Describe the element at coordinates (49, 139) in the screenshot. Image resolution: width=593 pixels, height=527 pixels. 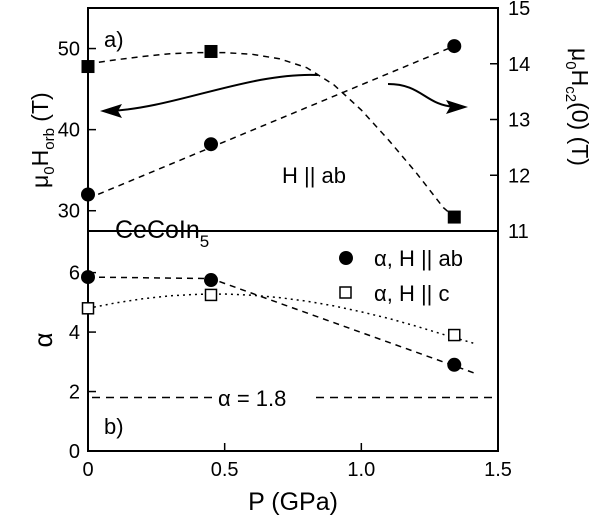
I see `left-y-label-sub2: orb` at that location.